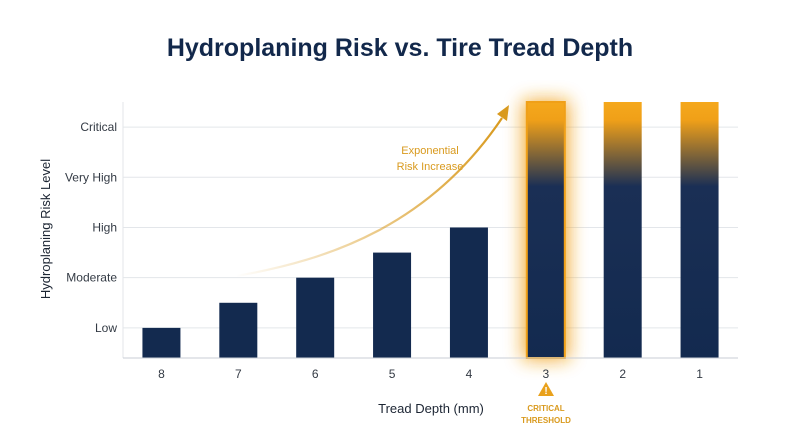 The width and height of the screenshot is (800, 447). I want to click on critical-threshold-marker: ! CRITICAL THRESHOLD, so click(546, 403).